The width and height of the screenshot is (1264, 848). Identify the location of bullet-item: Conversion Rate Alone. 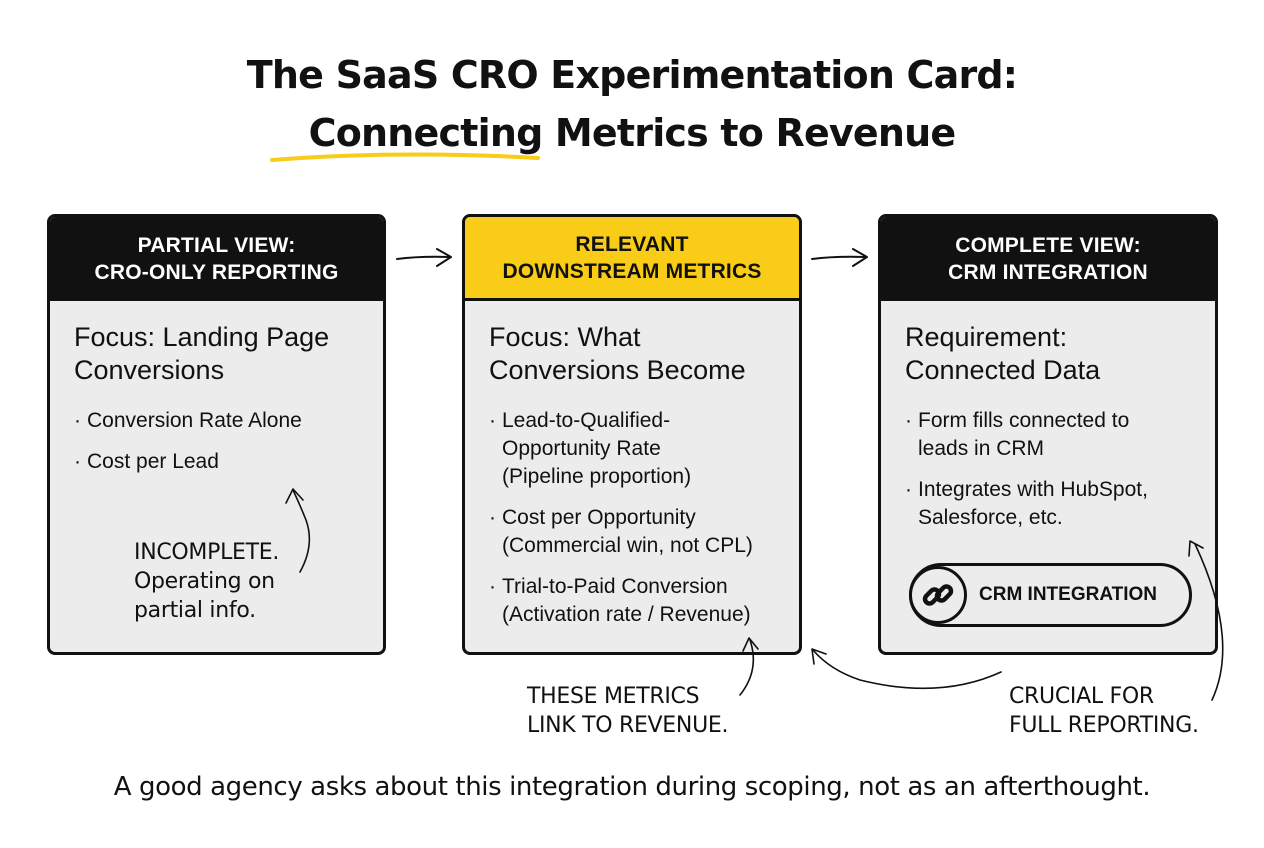
(228, 421).